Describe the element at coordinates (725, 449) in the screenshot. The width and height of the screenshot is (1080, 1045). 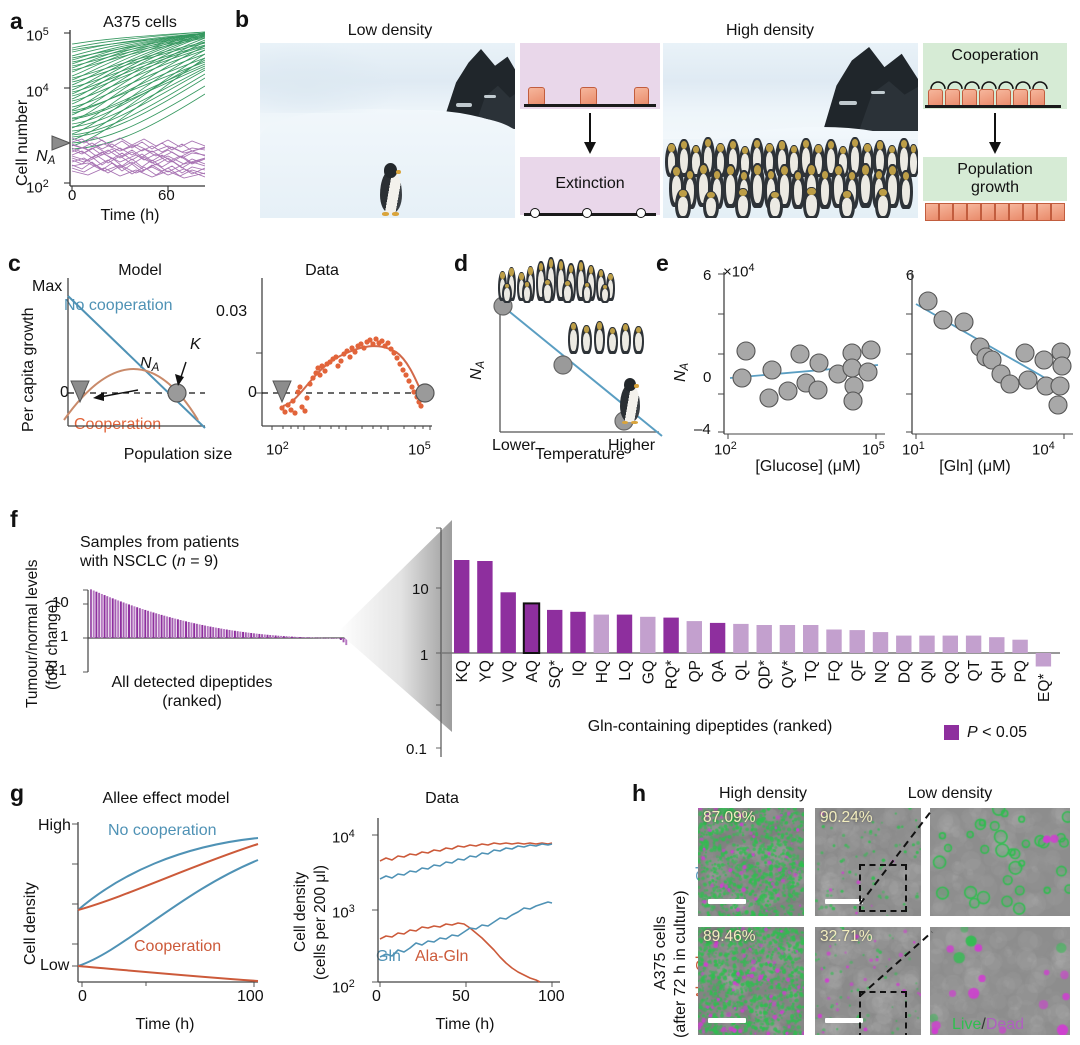
I see `panel-e-left-xtick-1e2: 10²` at that location.